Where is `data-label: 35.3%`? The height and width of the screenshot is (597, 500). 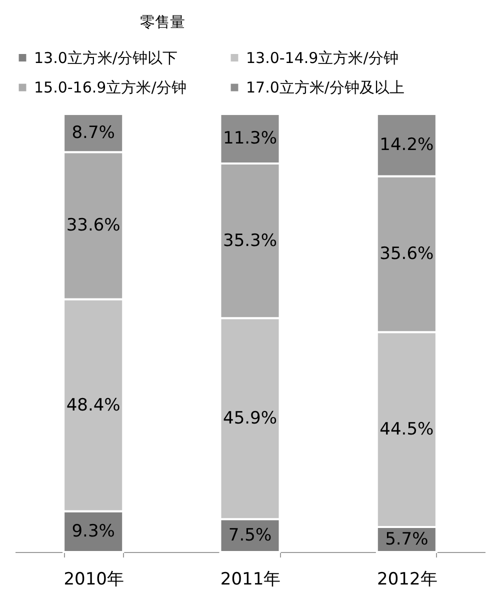 data-label: 35.3% is located at coordinates (250, 240).